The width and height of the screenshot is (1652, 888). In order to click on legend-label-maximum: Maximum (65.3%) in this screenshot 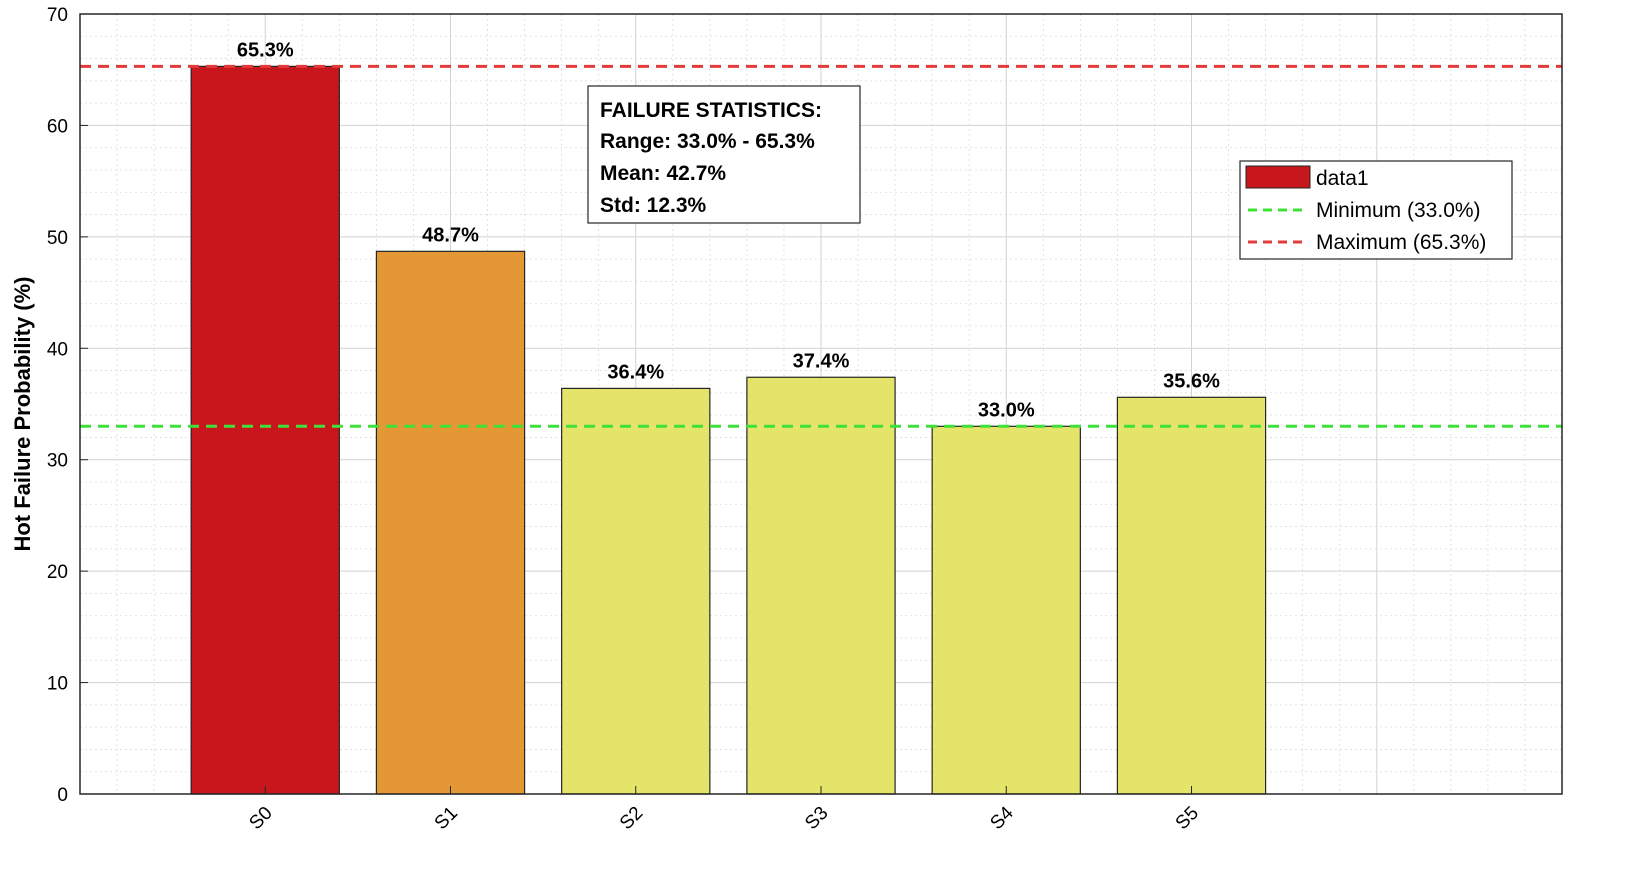, I will do `click(1401, 242)`.